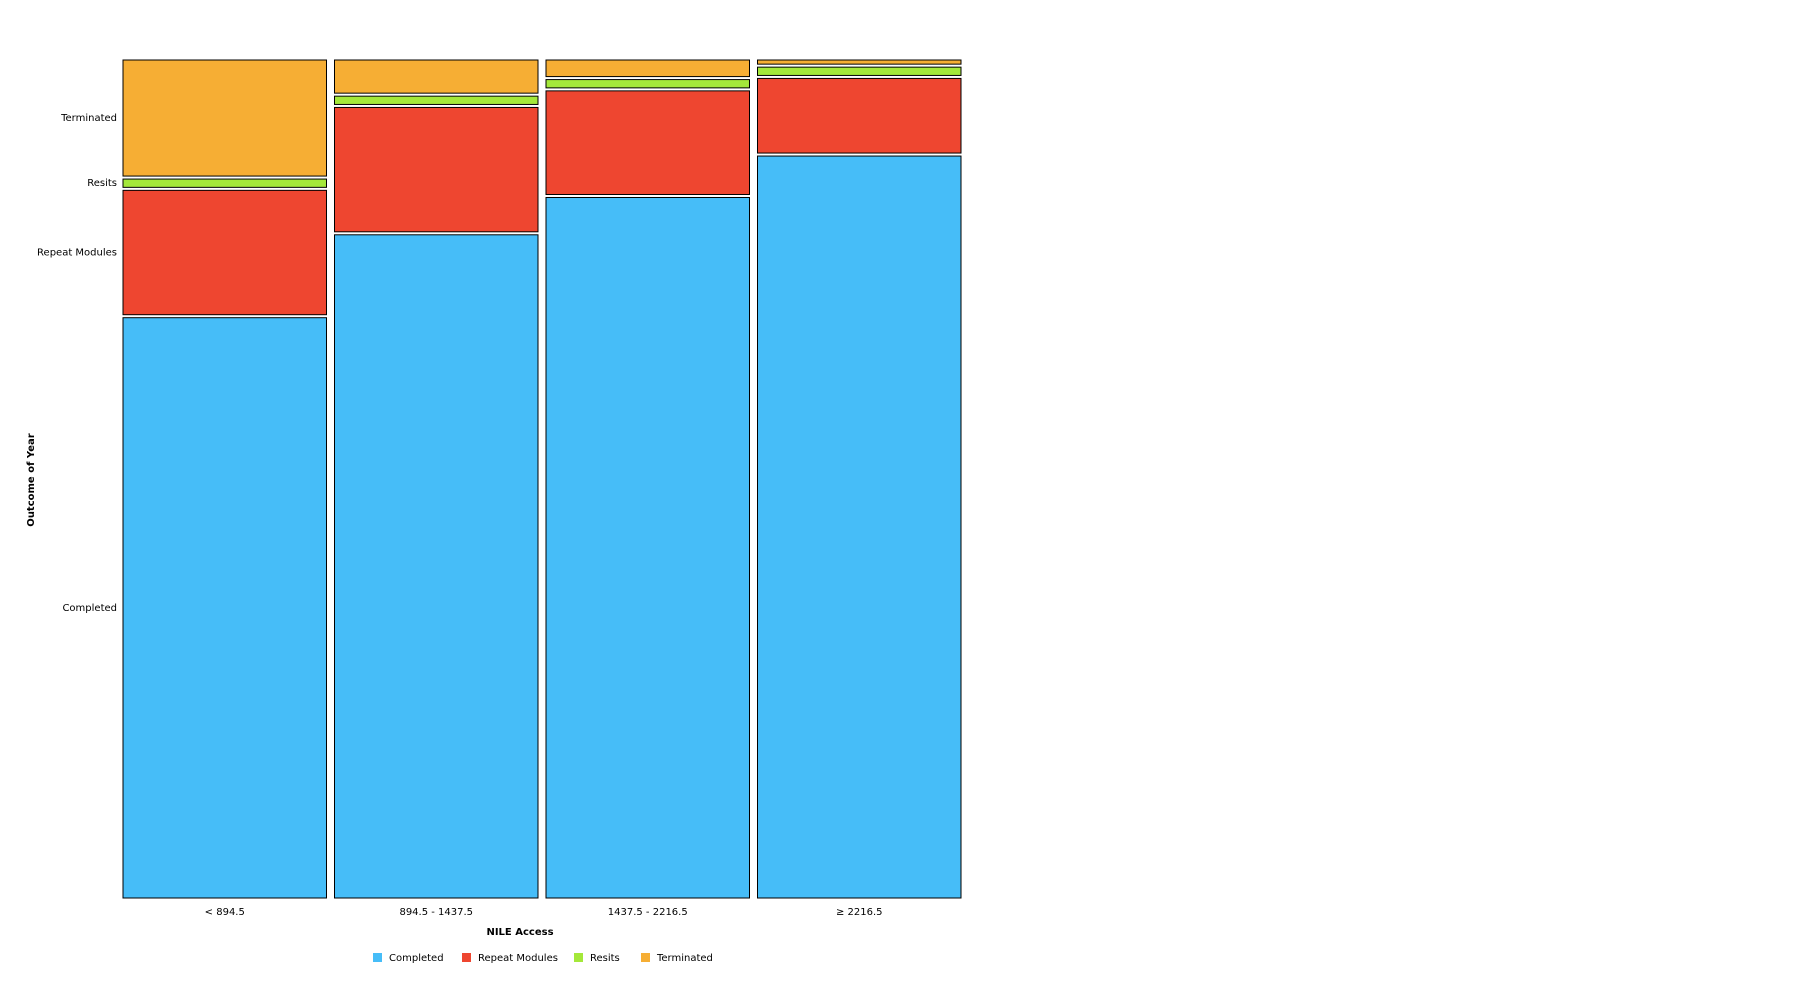 The height and width of the screenshot is (983, 1793). I want to click on y-tick-label: Repeat Modules, so click(77, 253).